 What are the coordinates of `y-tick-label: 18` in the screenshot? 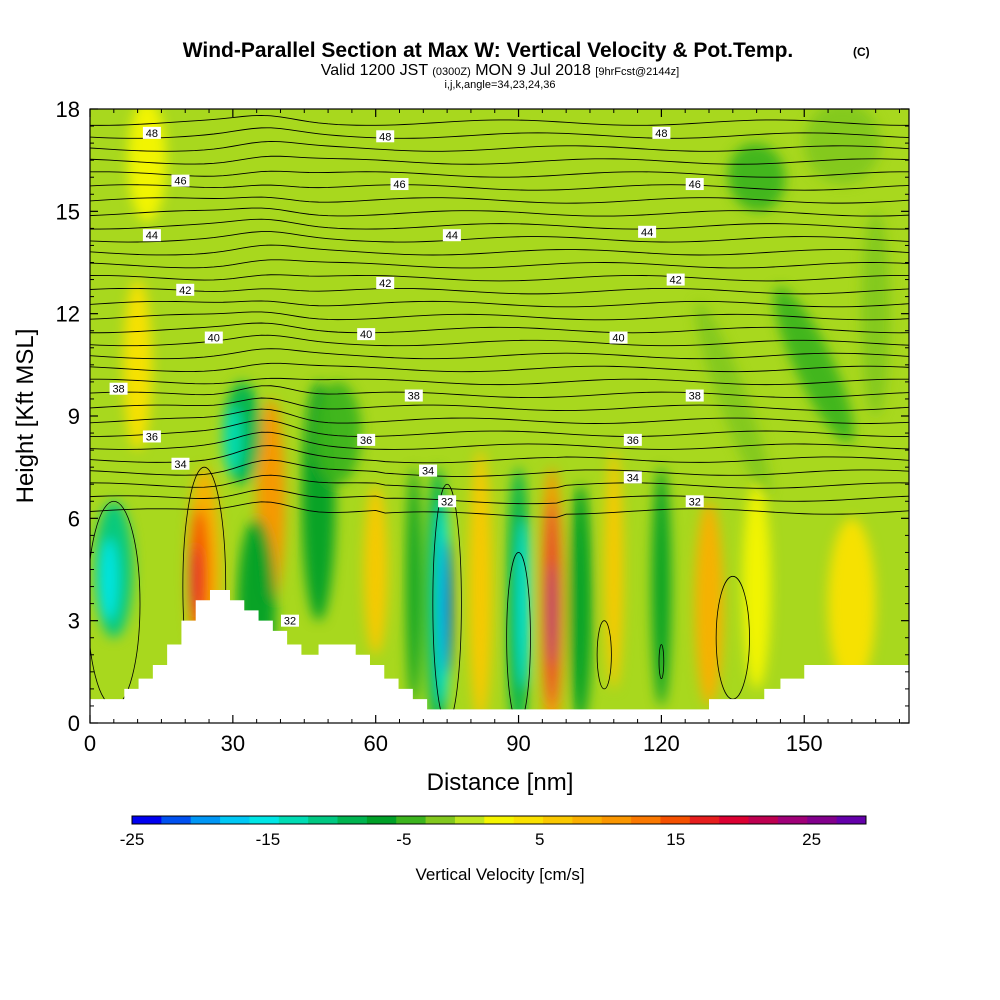 It's located at (68, 109).